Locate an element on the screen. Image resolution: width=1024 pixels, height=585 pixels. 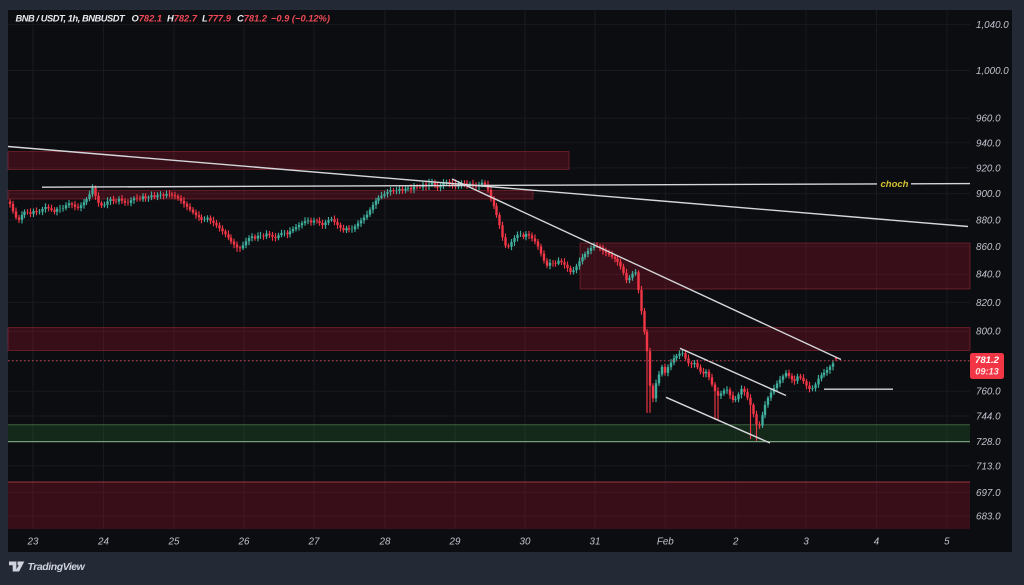
svg-text: 781.2 is located at coordinates (987, 360).